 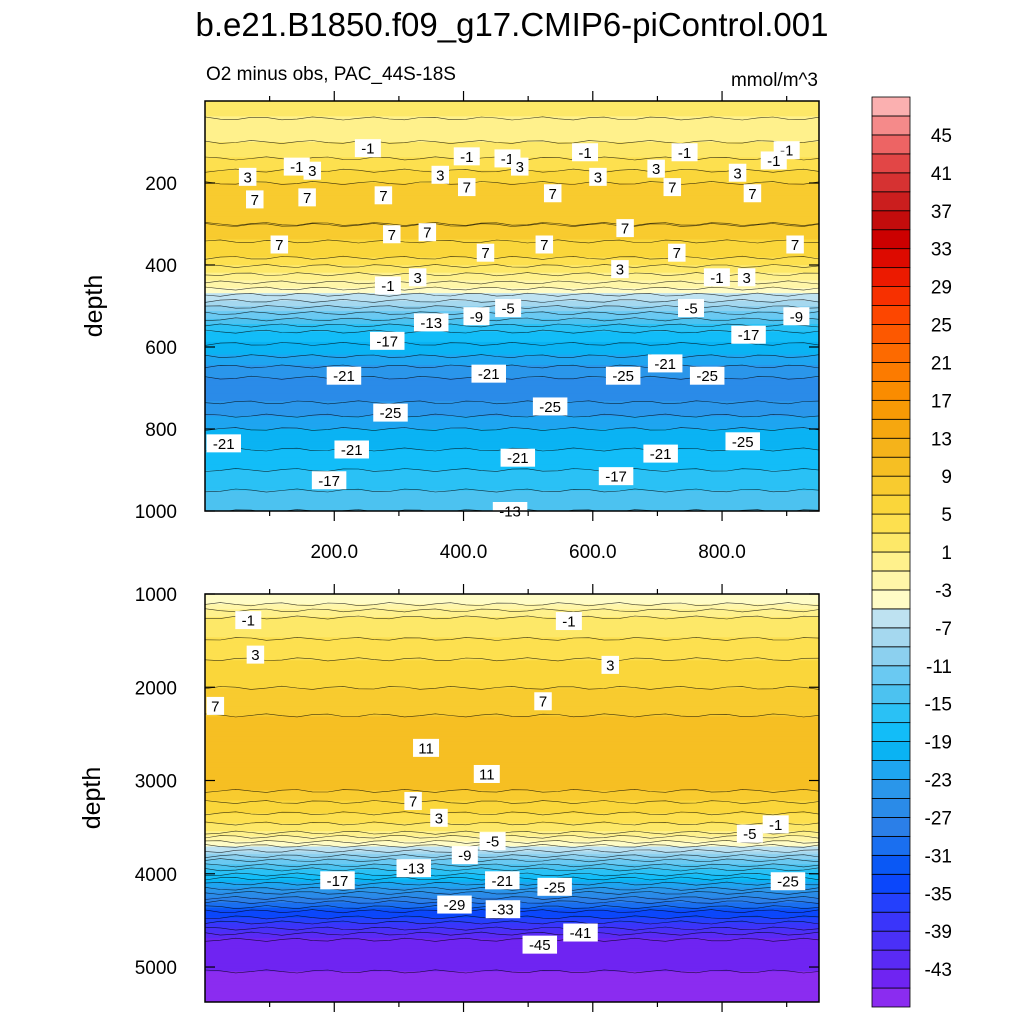 I want to click on lower-contour-label-text: -25, so click(x=788, y=882).